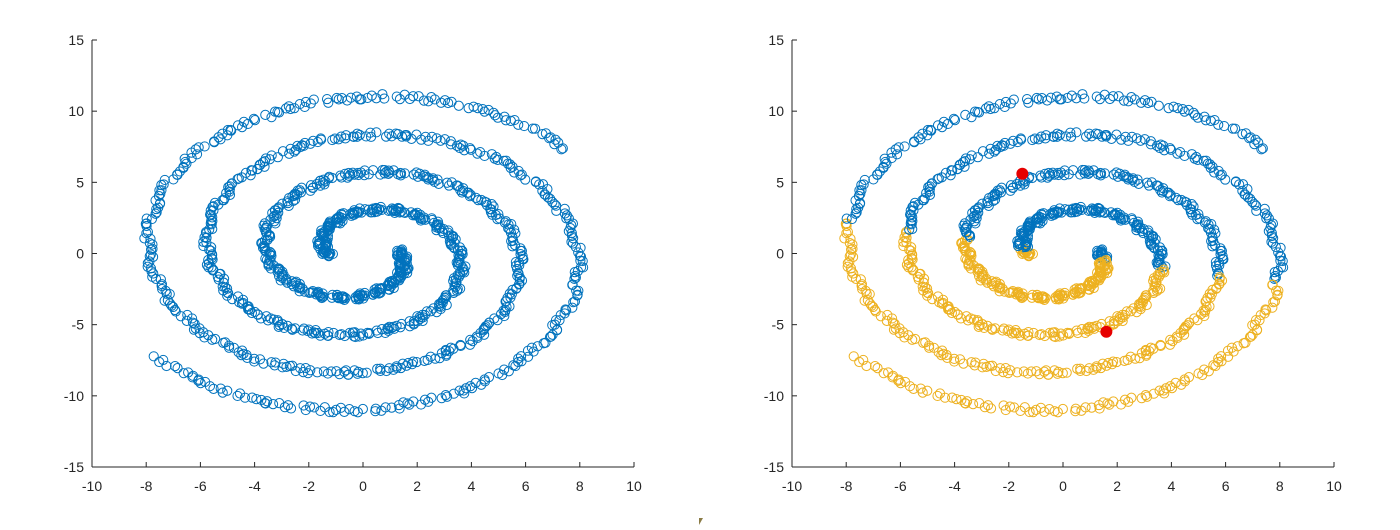  I want to click on y-tick-label: -15, so click(74, 467).